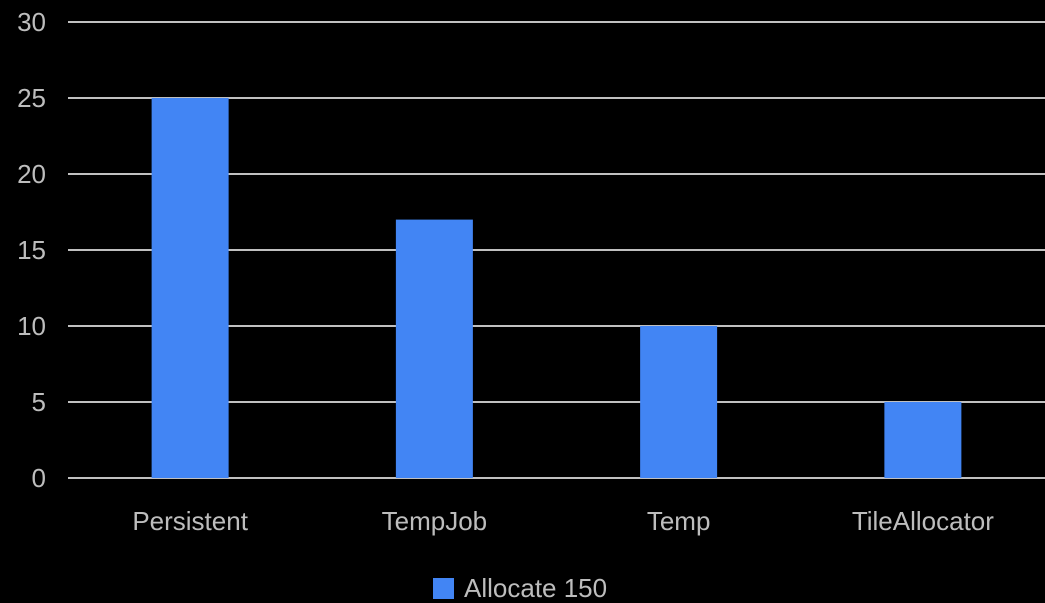  What do you see at coordinates (31, 174) in the screenshot?
I see `y-tick-label: 20` at bounding box center [31, 174].